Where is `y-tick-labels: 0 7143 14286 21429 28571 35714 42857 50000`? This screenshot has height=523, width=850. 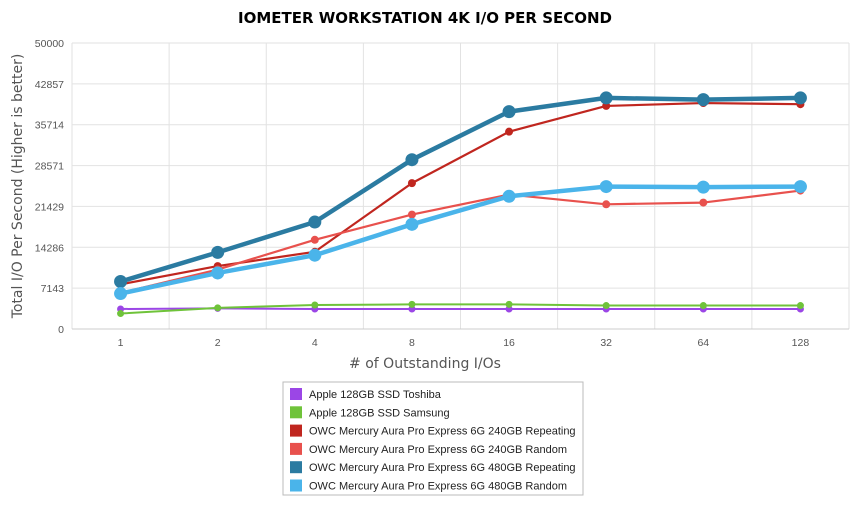
y-tick-labels: 0 7143 14286 21429 28571 35714 42857 50000 is located at coordinates (49, 187).